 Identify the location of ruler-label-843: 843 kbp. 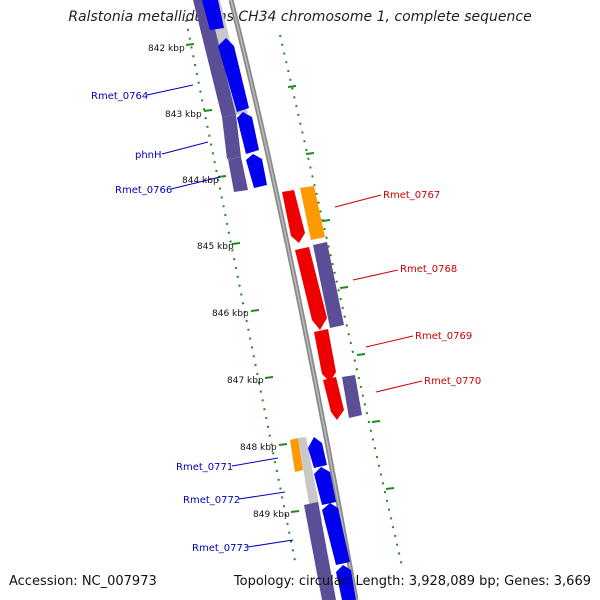
(183, 115).